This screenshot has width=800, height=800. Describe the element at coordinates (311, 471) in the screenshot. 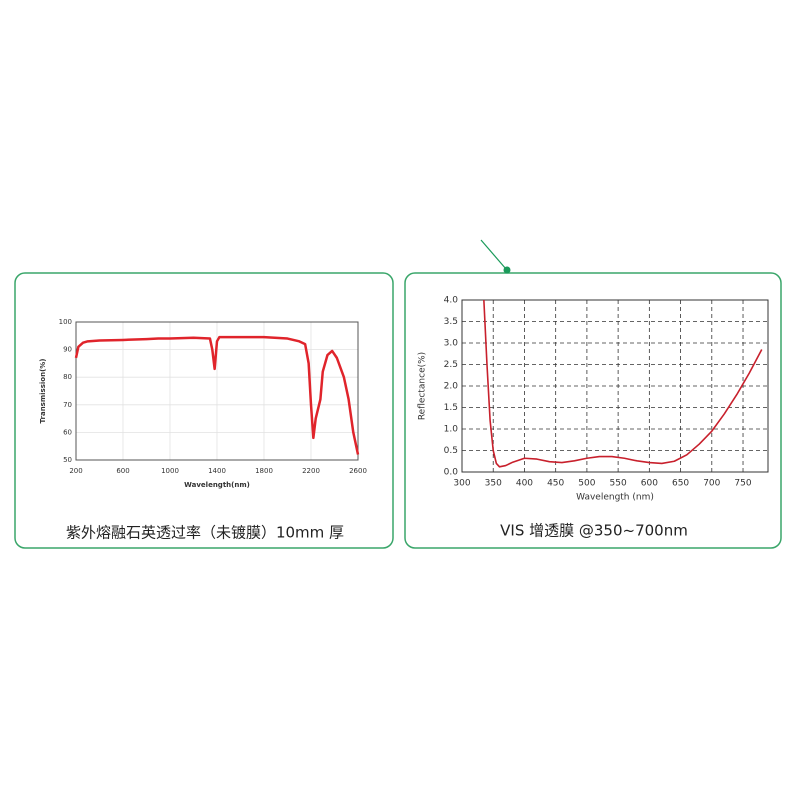

I see `x-tick-label: 2200` at that location.